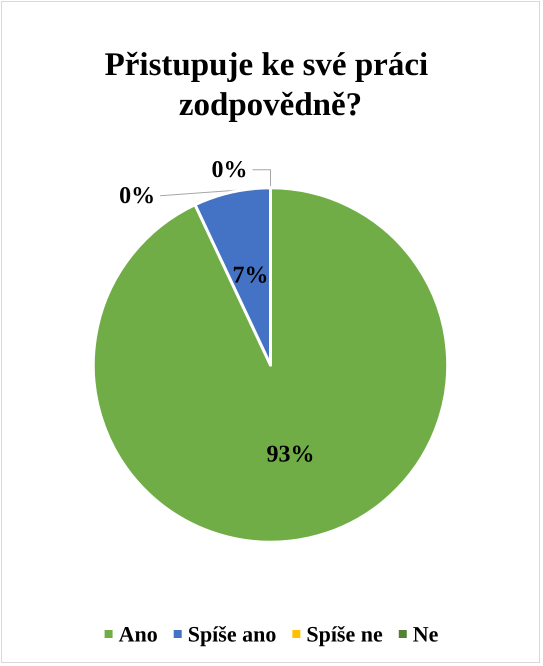  What do you see at coordinates (250, 275) in the screenshot?
I see `data-label: 7%` at bounding box center [250, 275].